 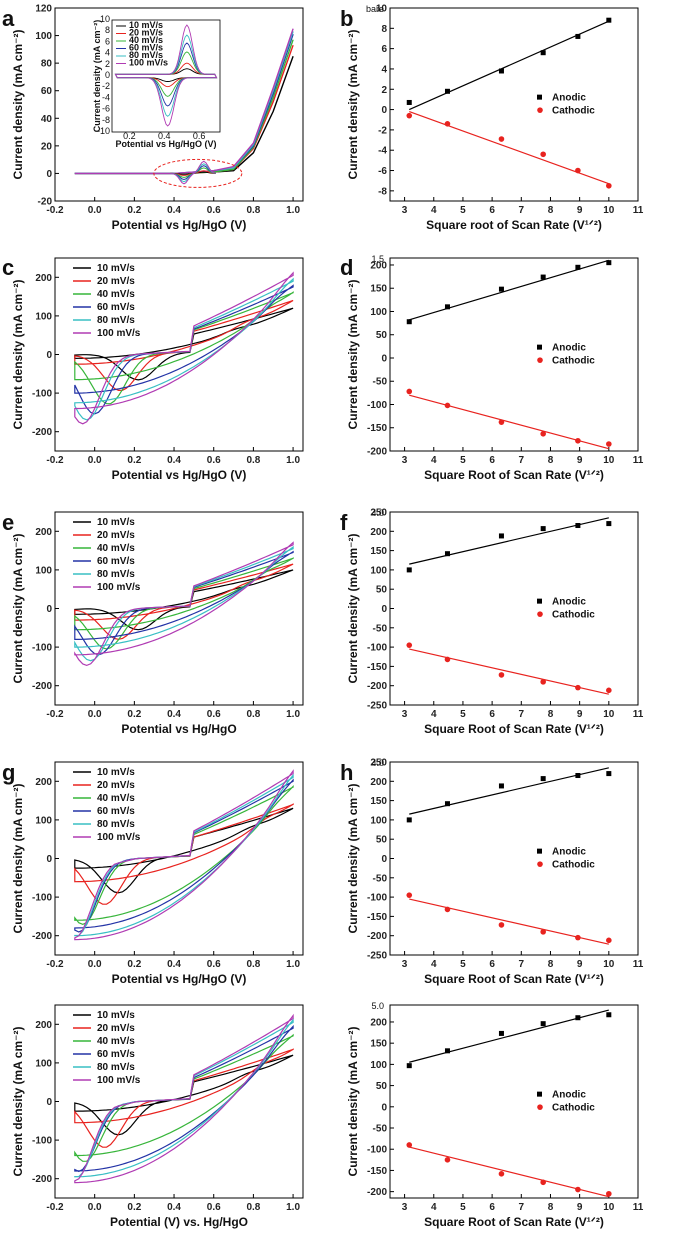 What do you see at coordinates (382, 840) in the screenshot?
I see `y-tick-label: 50` at bounding box center [382, 840].